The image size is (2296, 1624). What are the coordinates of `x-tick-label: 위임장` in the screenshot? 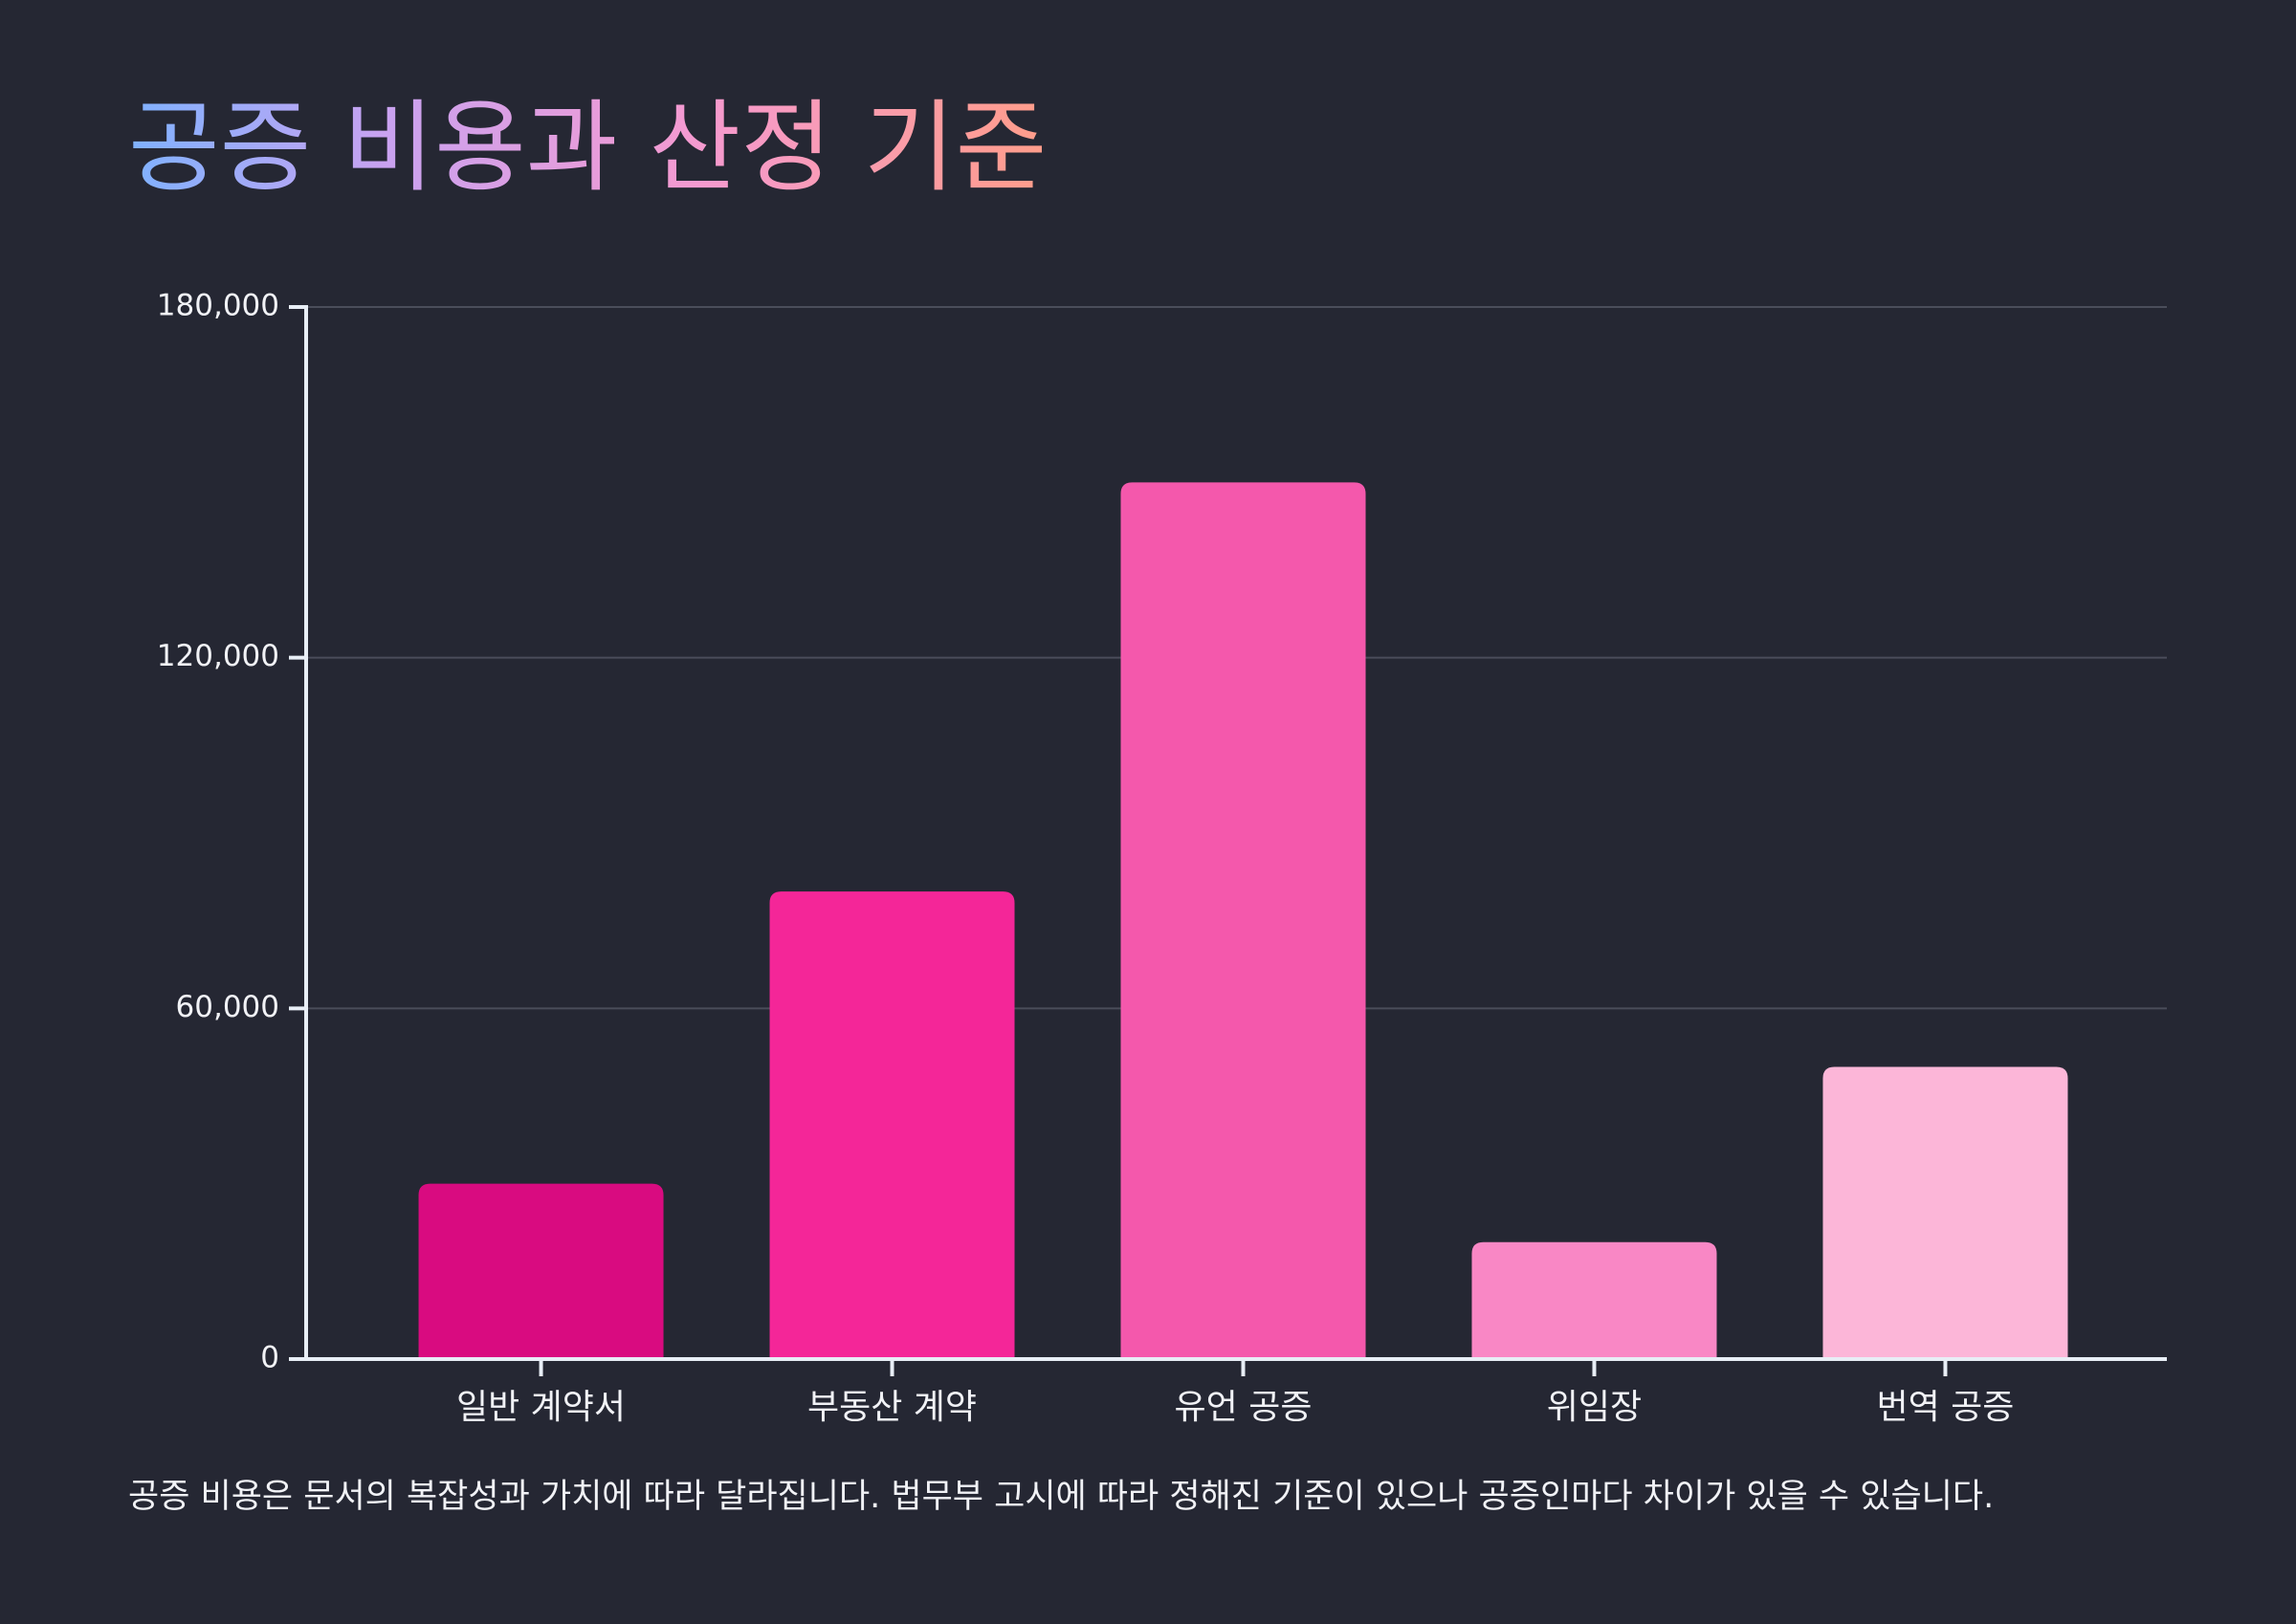 It's located at (1595, 1408).